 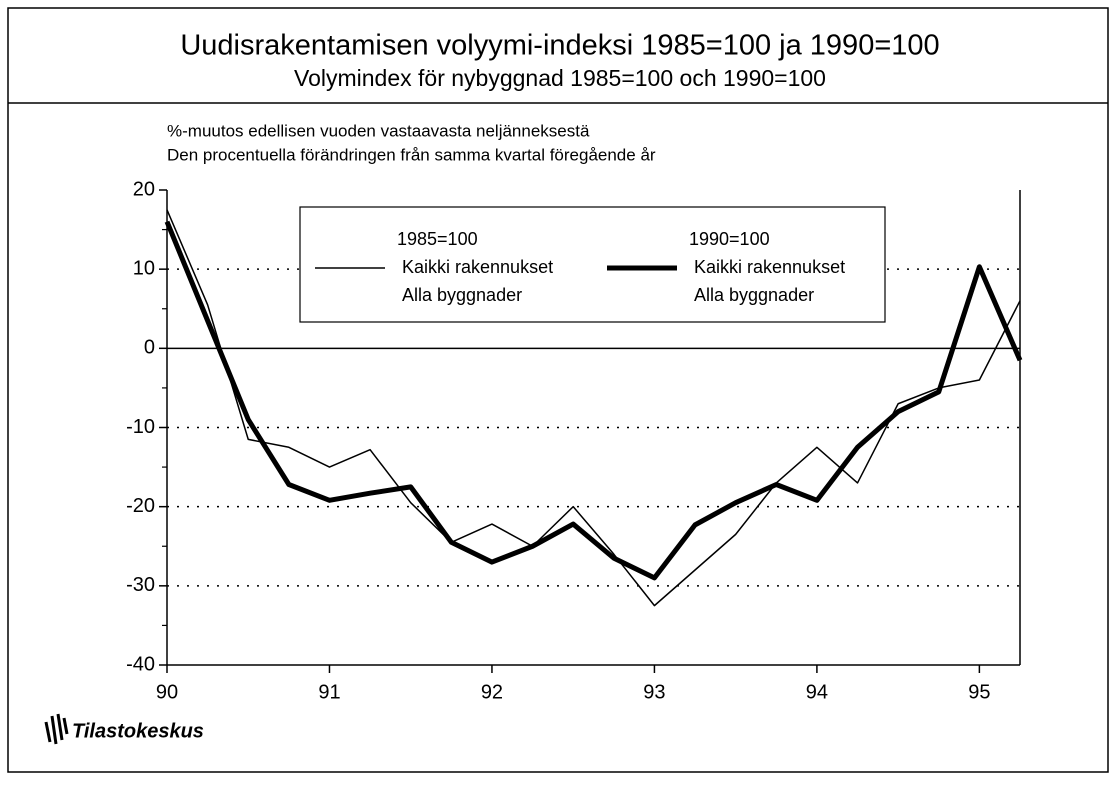 I want to click on y-tick-label: 0, so click(x=149, y=348).